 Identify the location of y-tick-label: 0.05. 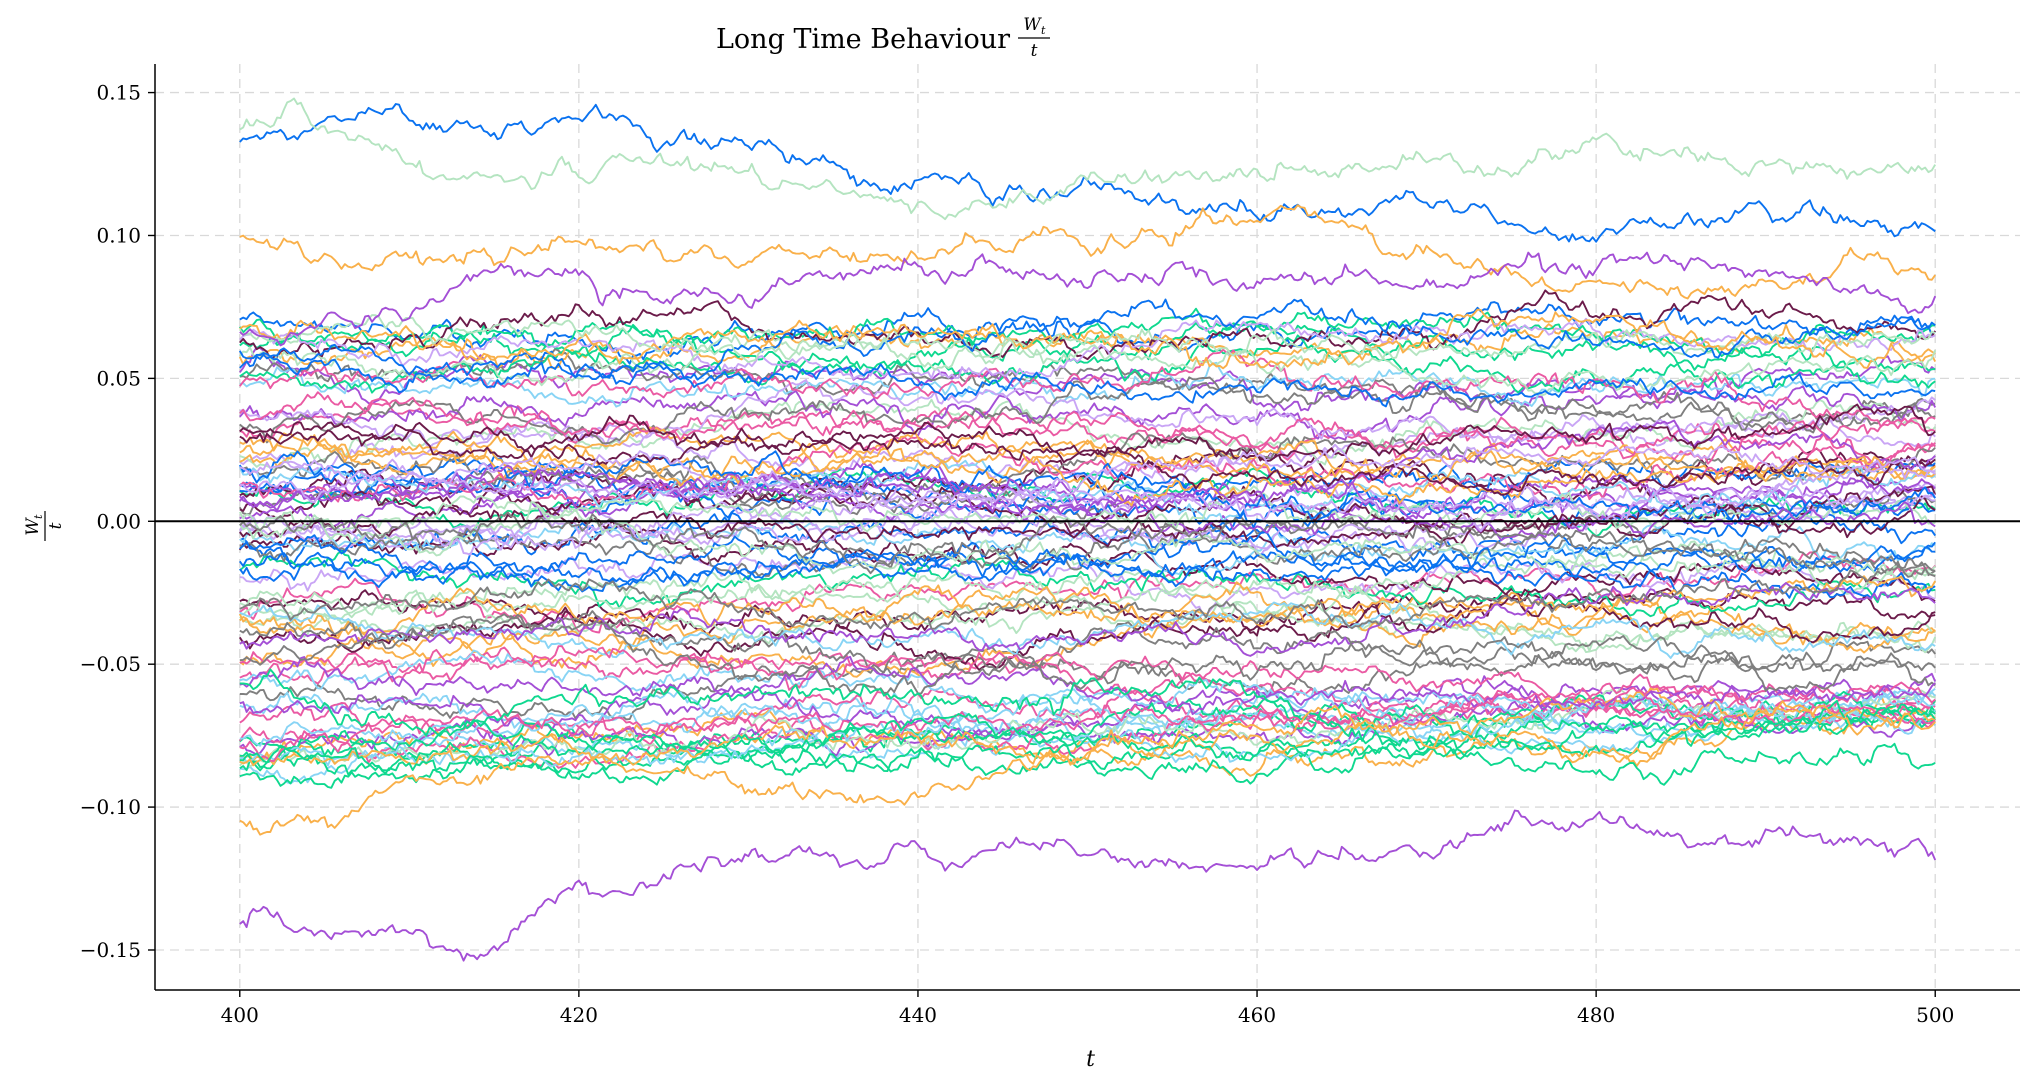
(118, 378).